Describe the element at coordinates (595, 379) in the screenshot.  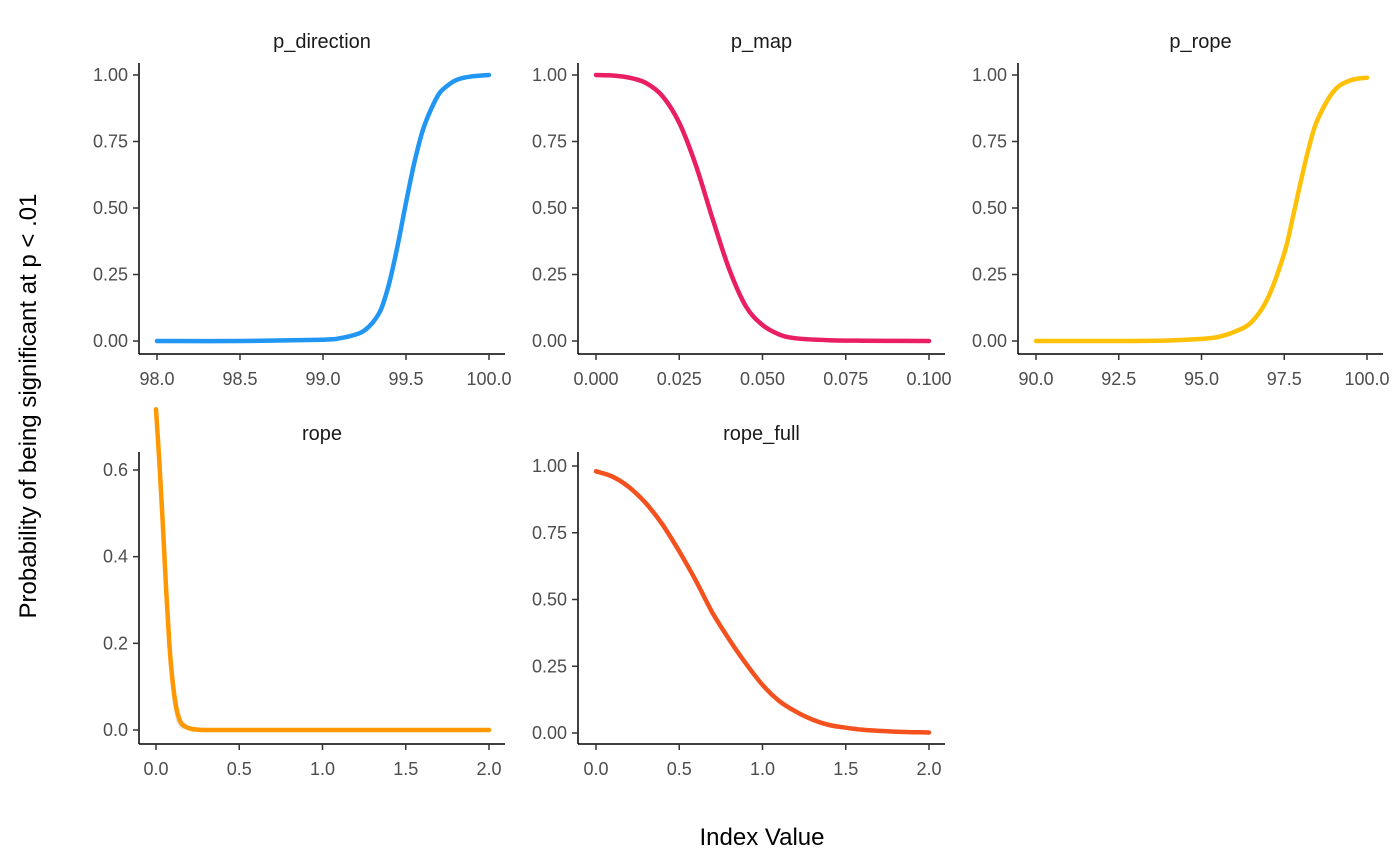
I see `x-tick-label: 0.000` at that location.